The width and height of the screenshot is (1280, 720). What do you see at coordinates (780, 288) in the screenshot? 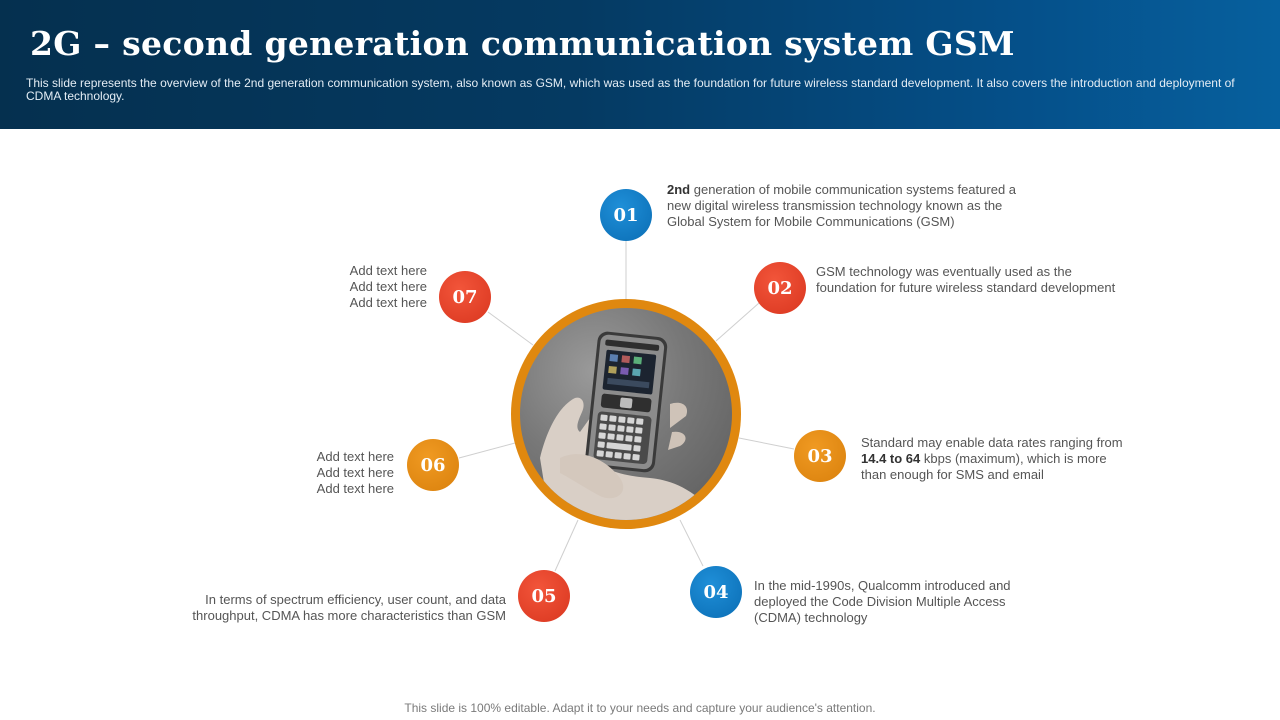
I see `step-02-badge: 02` at bounding box center [780, 288].